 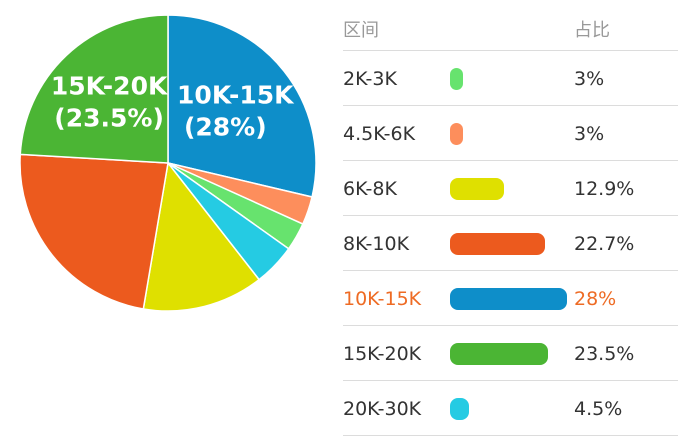 I want to click on header-range: 区间, so click(x=361, y=30).